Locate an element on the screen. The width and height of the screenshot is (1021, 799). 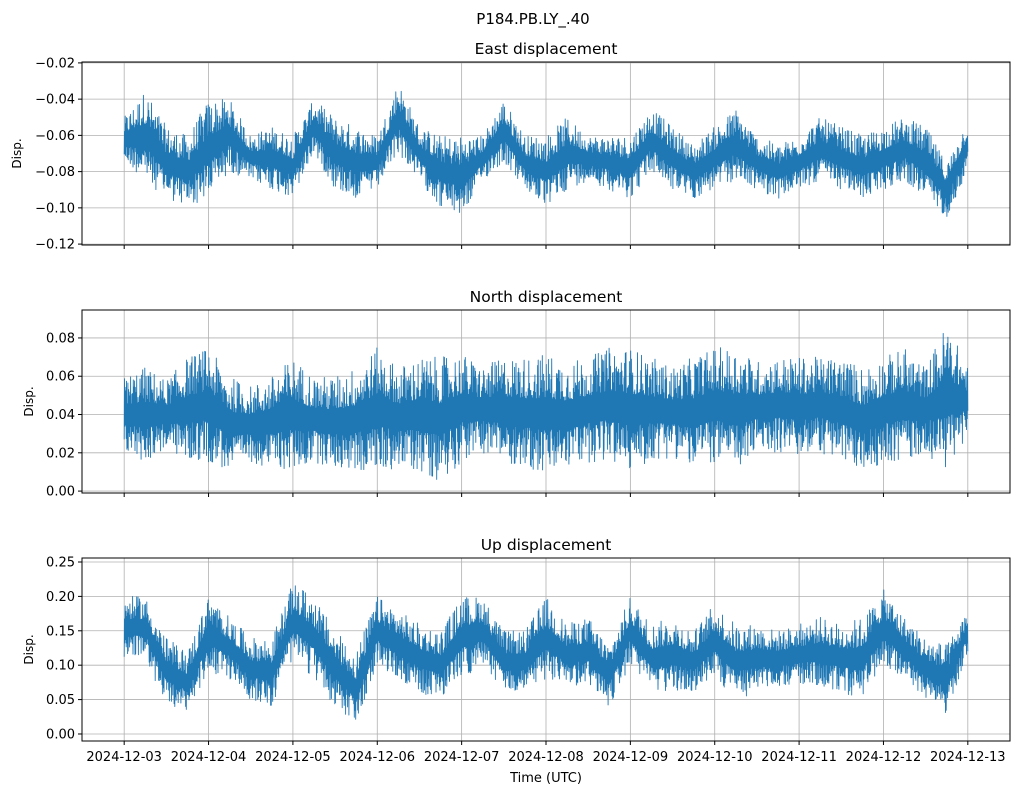
y-tick-label: 0.15 is located at coordinates (60, 631).